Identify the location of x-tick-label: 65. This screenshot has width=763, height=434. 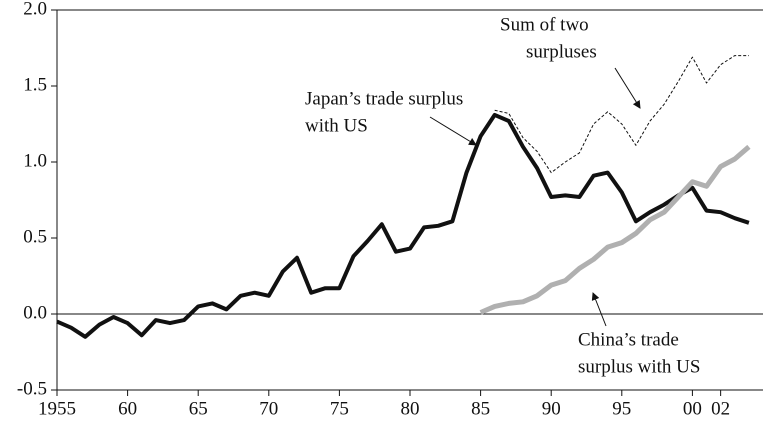
(198, 408).